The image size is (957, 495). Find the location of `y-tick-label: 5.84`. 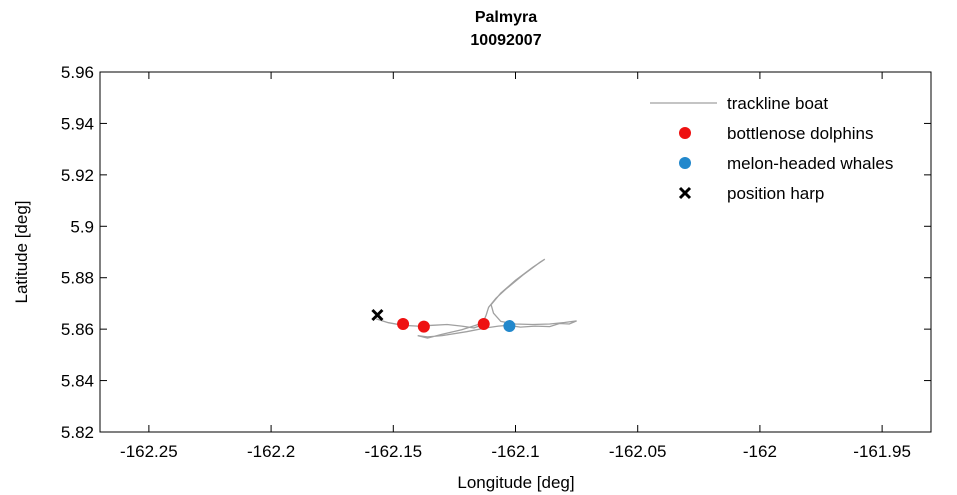

y-tick-label: 5.84 is located at coordinates (77, 381).